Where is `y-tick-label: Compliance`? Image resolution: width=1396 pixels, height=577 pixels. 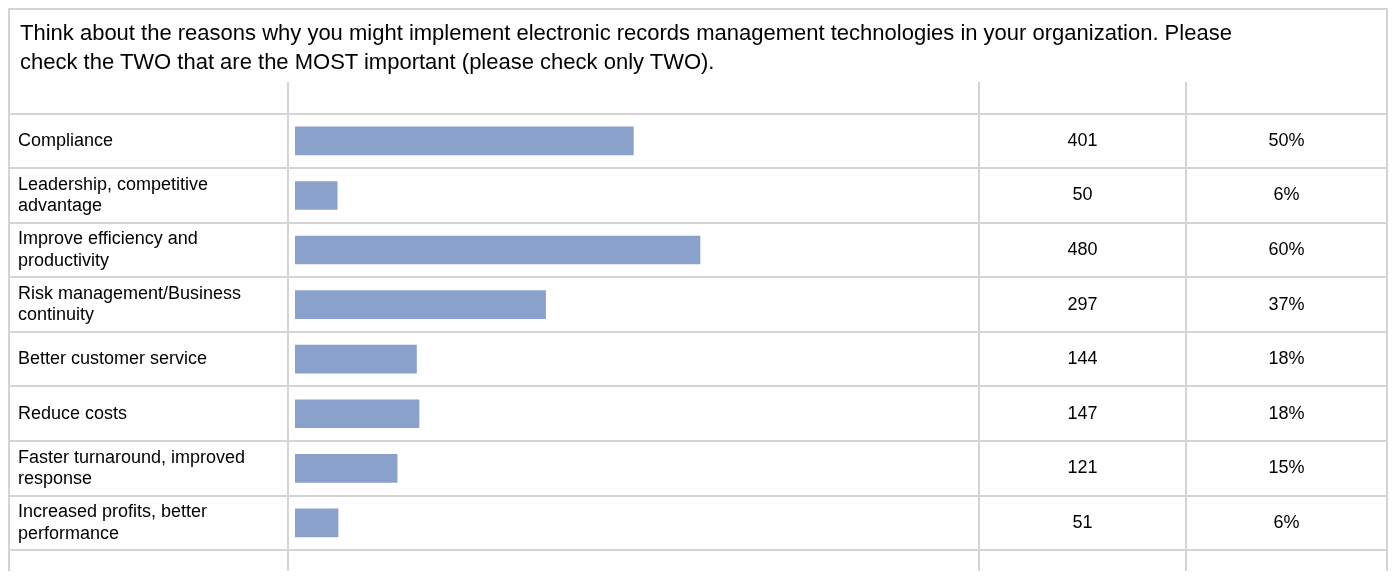 y-tick-label: Compliance is located at coordinates (66, 139).